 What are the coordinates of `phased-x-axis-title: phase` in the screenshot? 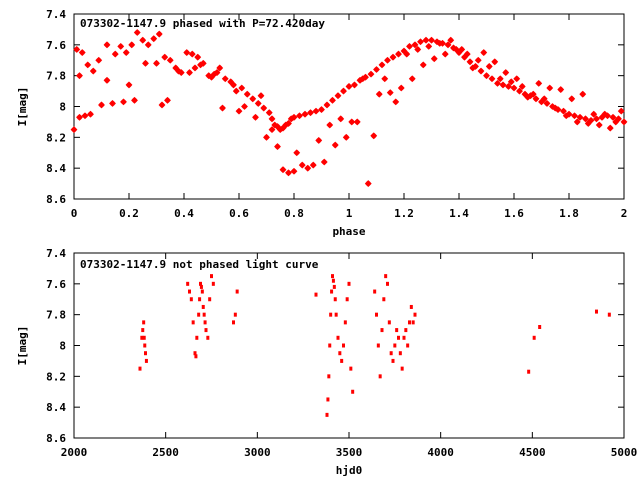 It's located at (348, 231).